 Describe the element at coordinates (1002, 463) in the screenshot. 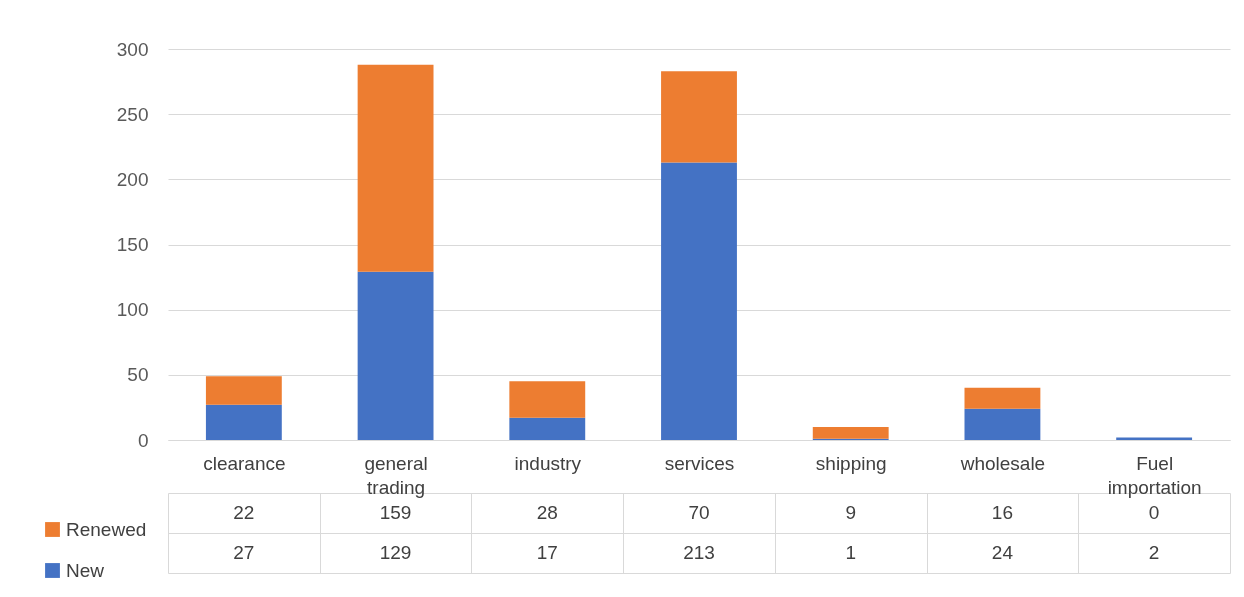

I see `x-tick-label: wholesale` at that location.